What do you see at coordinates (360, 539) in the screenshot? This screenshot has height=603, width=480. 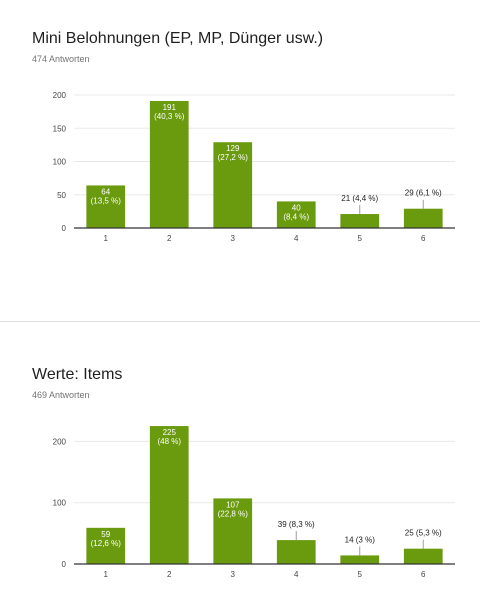 I see `data-label: 14 (3 %)` at bounding box center [360, 539].